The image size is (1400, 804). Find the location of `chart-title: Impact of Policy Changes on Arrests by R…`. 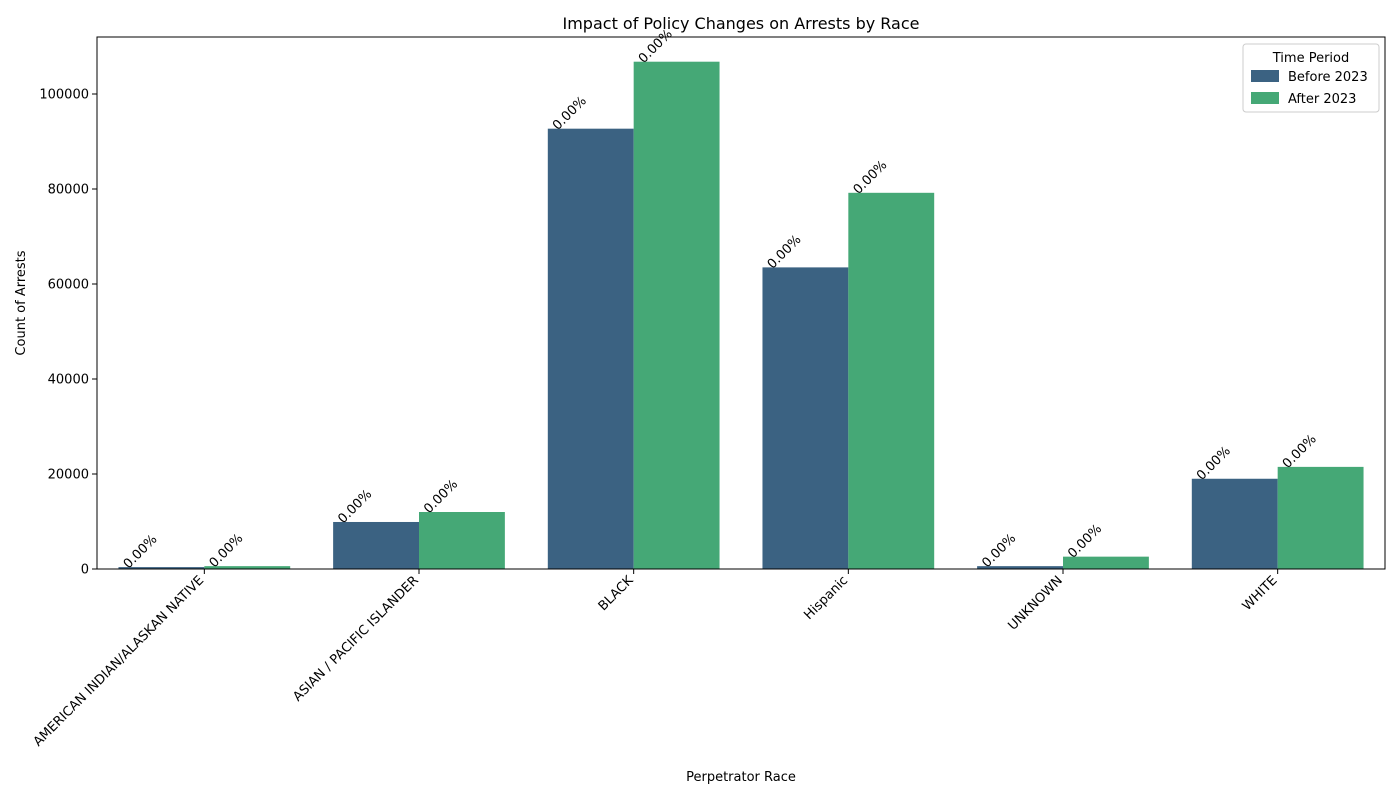

chart-title: Impact of Policy Changes on Arrests by R… is located at coordinates (741, 23).